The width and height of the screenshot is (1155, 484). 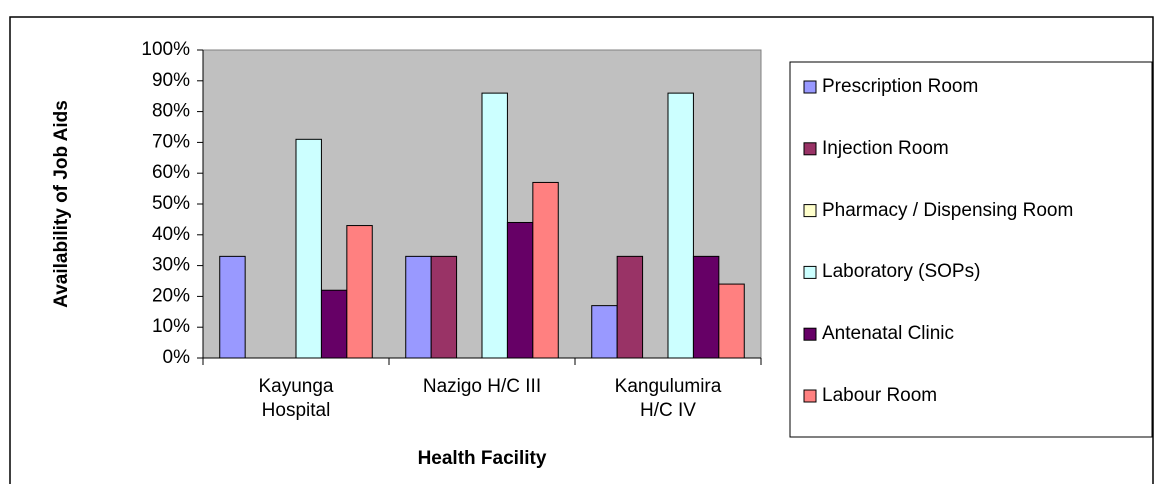 What do you see at coordinates (296, 398) in the screenshot?
I see `x-tick-label: Kayunga Hospital` at bounding box center [296, 398].